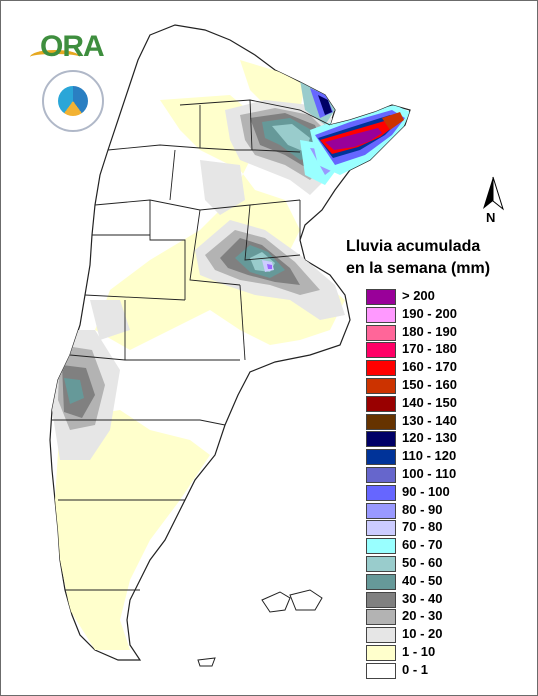  Describe the element at coordinates (429, 349) in the screenshot. I see `legend-label: 170 - 180` at that location.